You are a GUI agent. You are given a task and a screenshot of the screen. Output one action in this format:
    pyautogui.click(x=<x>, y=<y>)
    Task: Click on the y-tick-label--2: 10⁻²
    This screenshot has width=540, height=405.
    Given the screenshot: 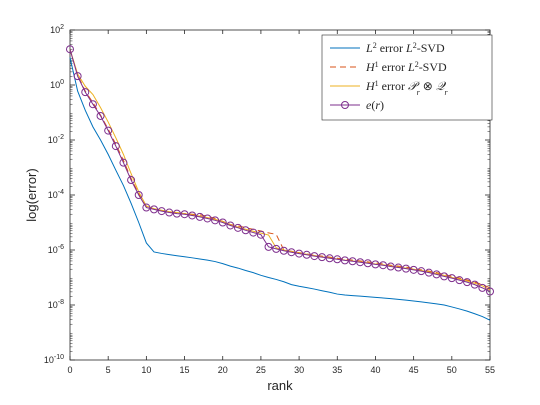 What is the action you would take?
    pyautogui.click(x=56, y=139)
    